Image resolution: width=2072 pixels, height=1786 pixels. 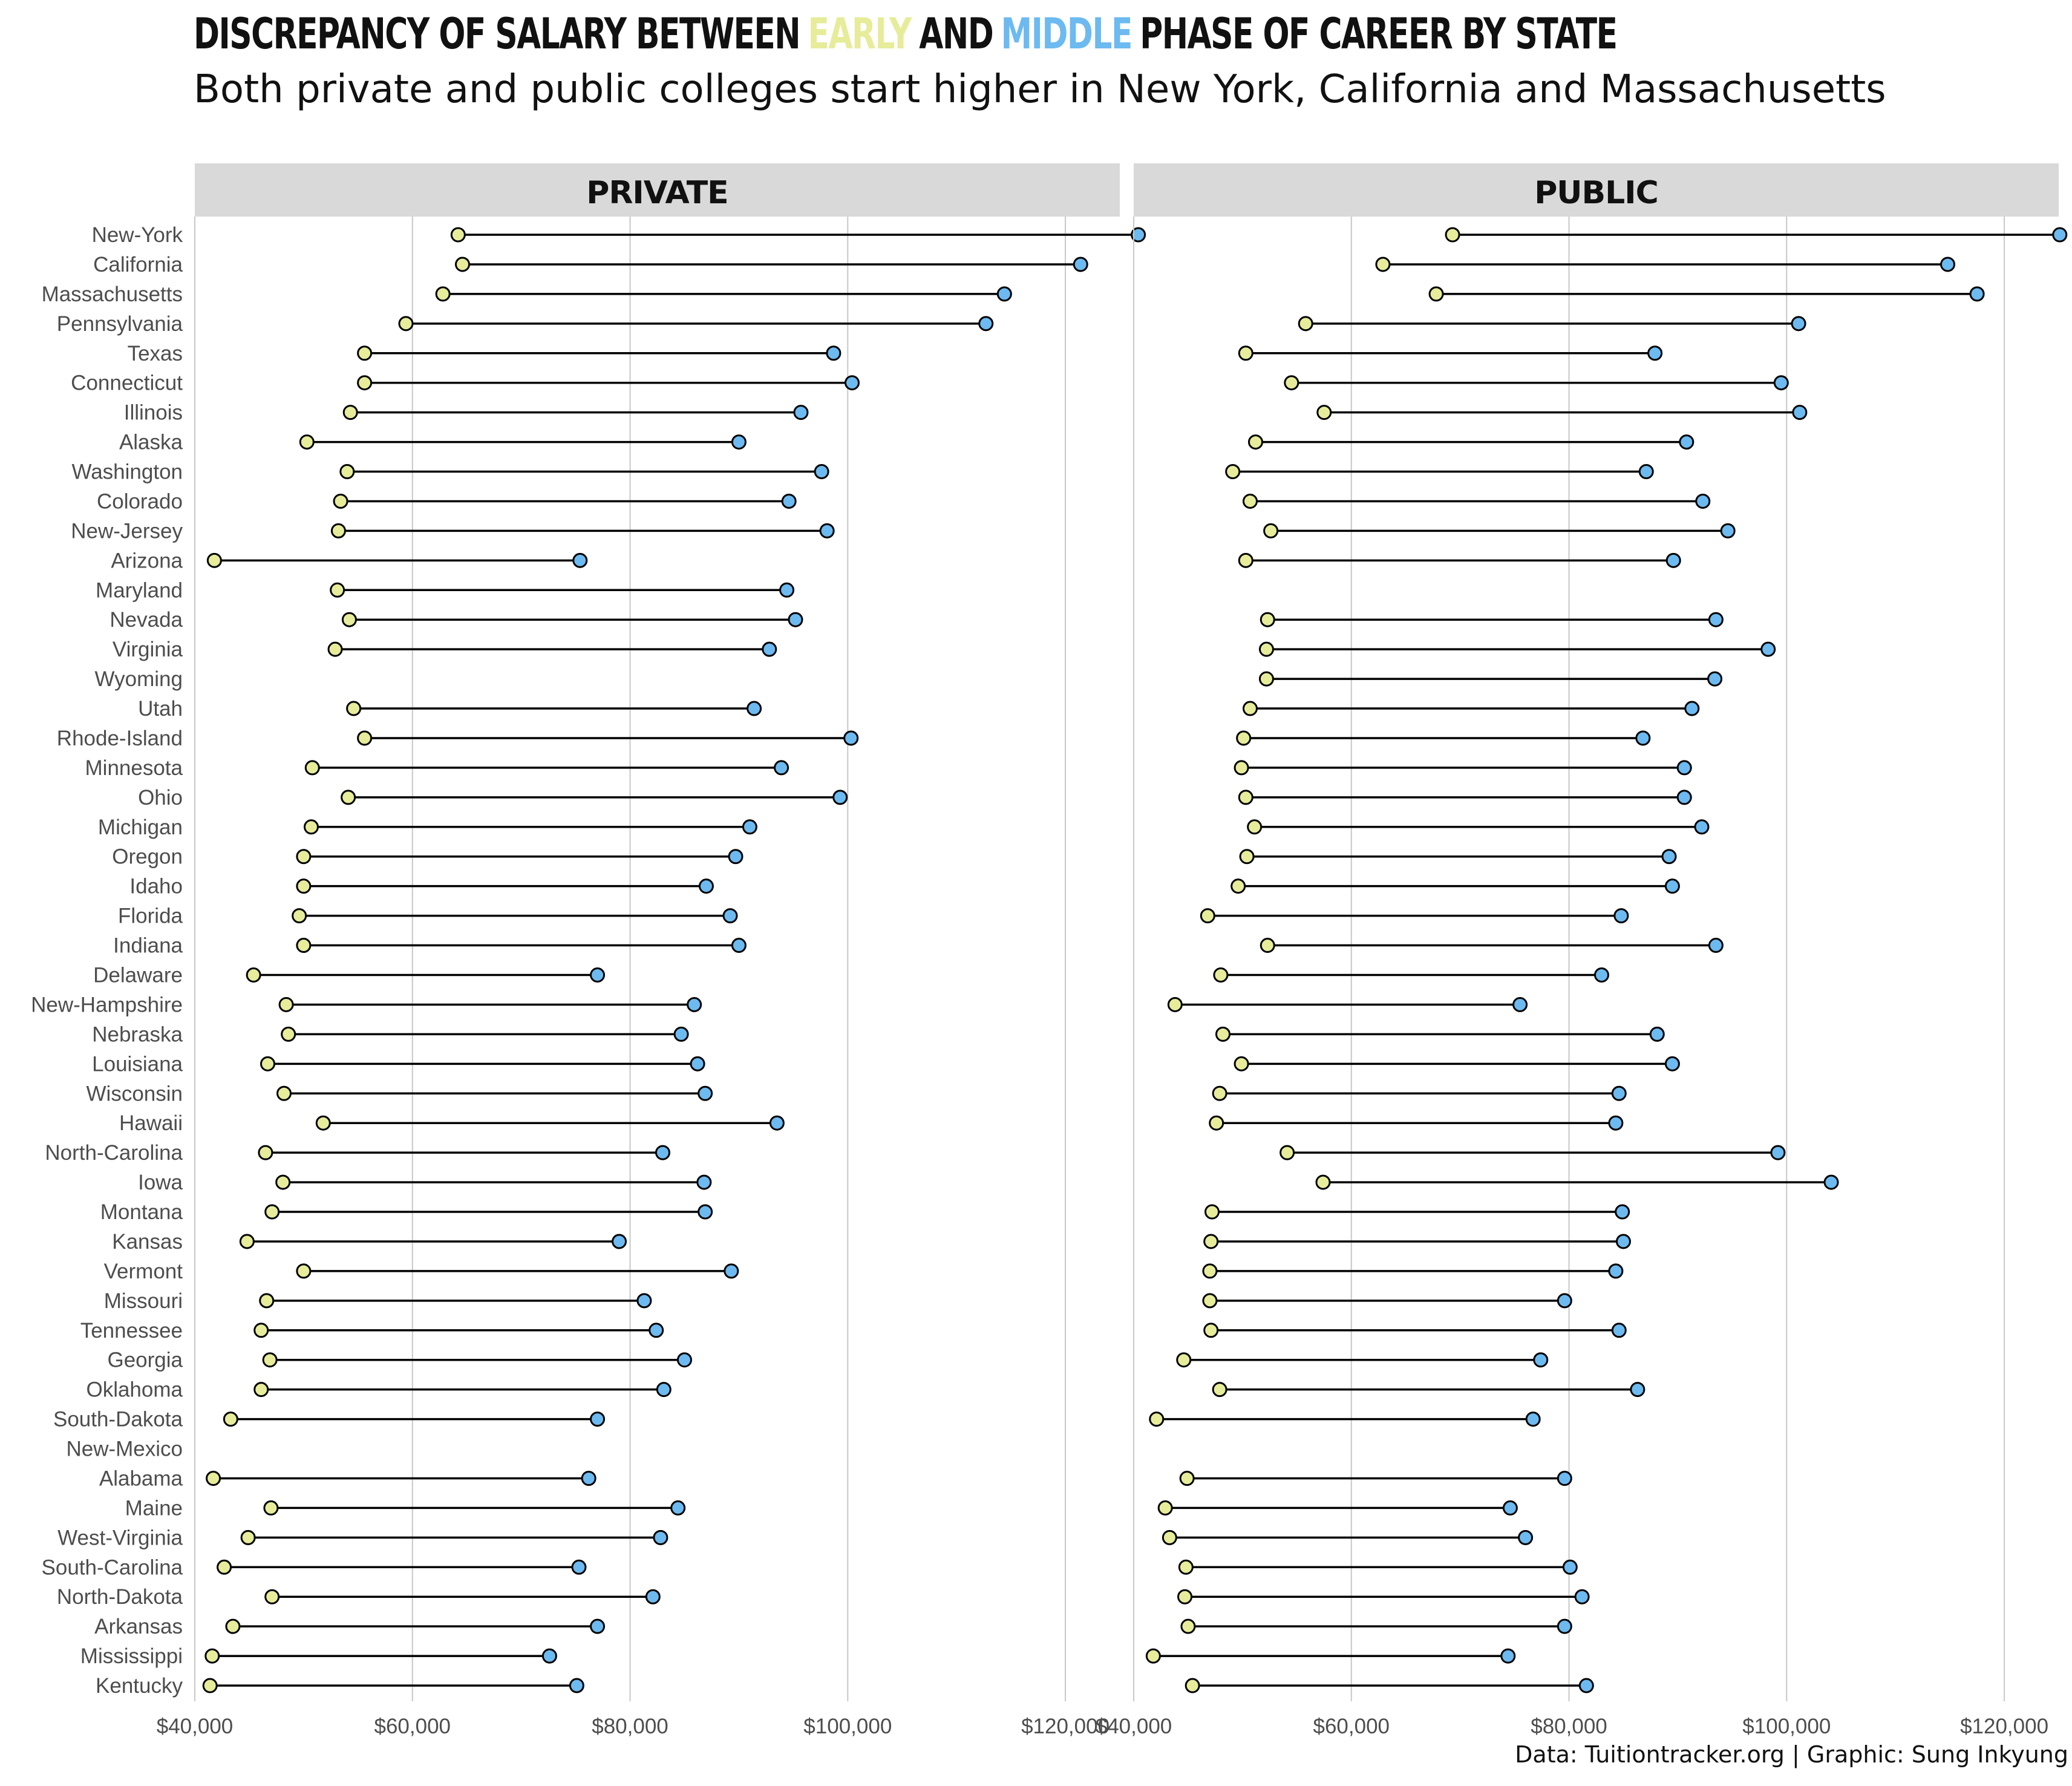 What do you see at coordinates (151, 443) in the screenshot?
I see `state-label: Alaska` at bounding box center [151, 443].